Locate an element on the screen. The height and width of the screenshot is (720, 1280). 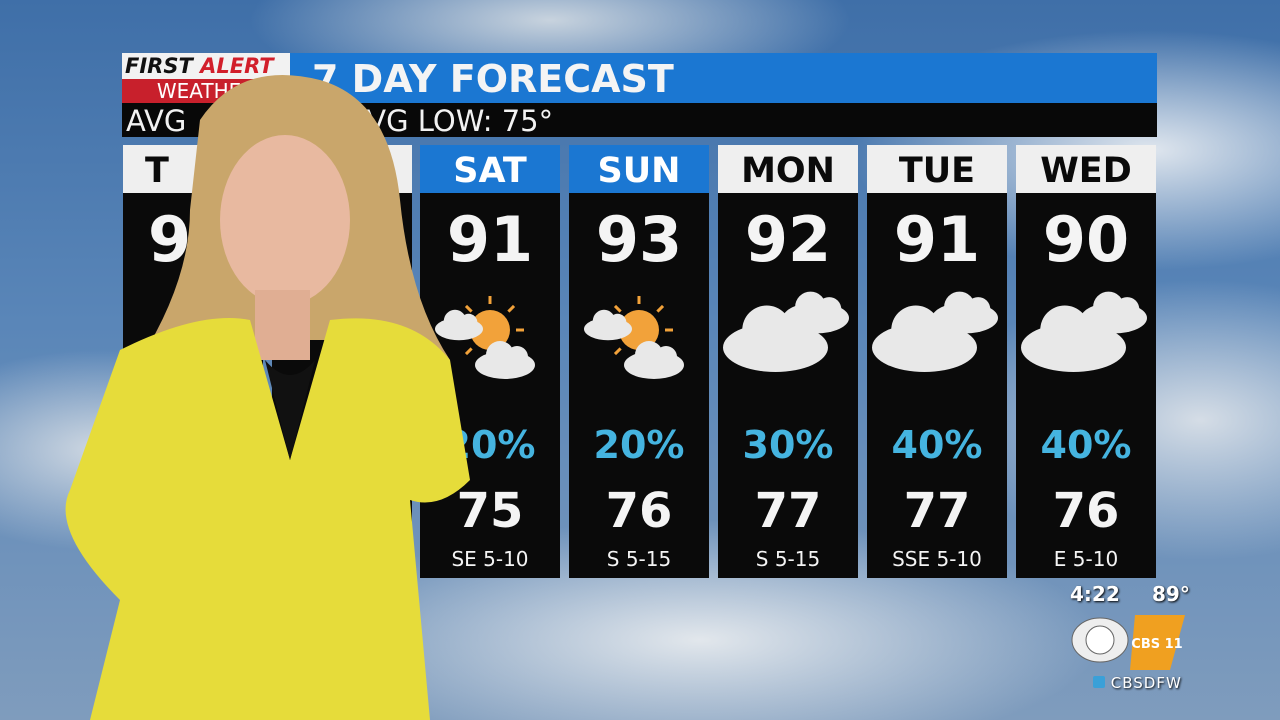
day-label: MON is located at coordinates (788, 169).